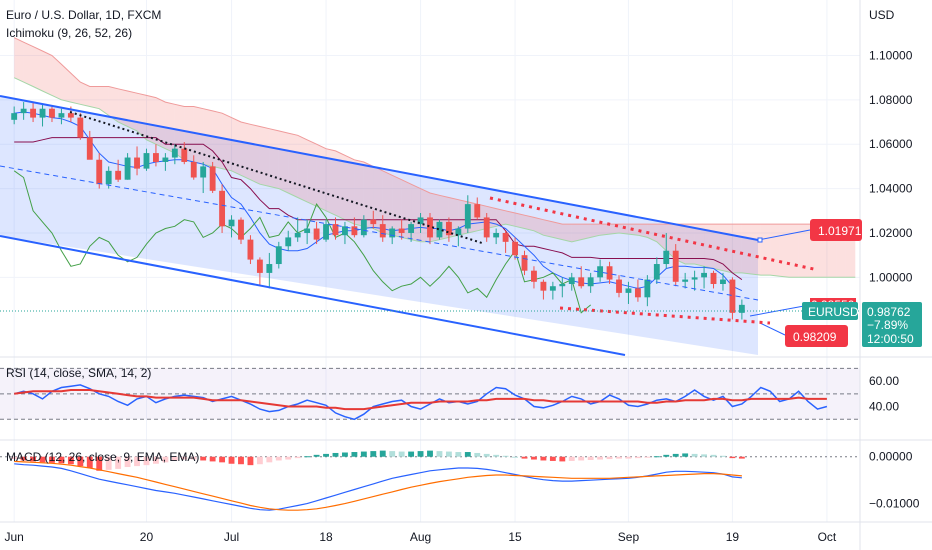  Describe the element at coordinates (276, 177) in the screenshot. I see `trend-line-dotted` at that location.